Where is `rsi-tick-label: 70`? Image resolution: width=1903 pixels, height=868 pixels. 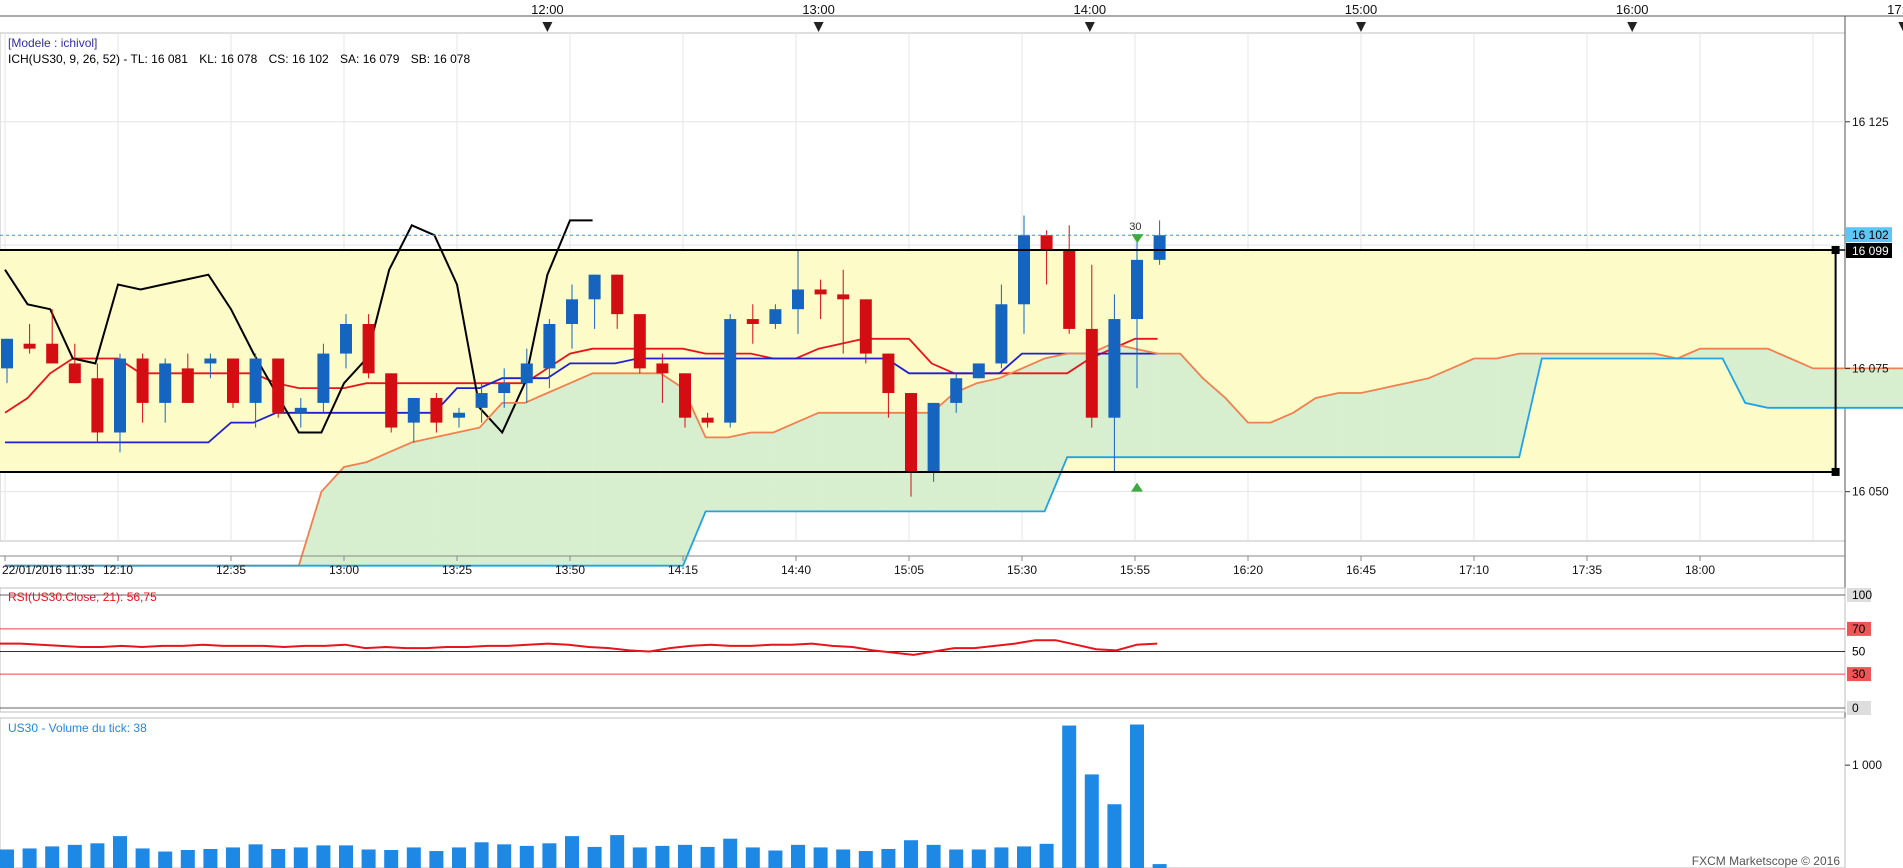
rsi-tick-label: 70 is located at coordinates (1859, 629).